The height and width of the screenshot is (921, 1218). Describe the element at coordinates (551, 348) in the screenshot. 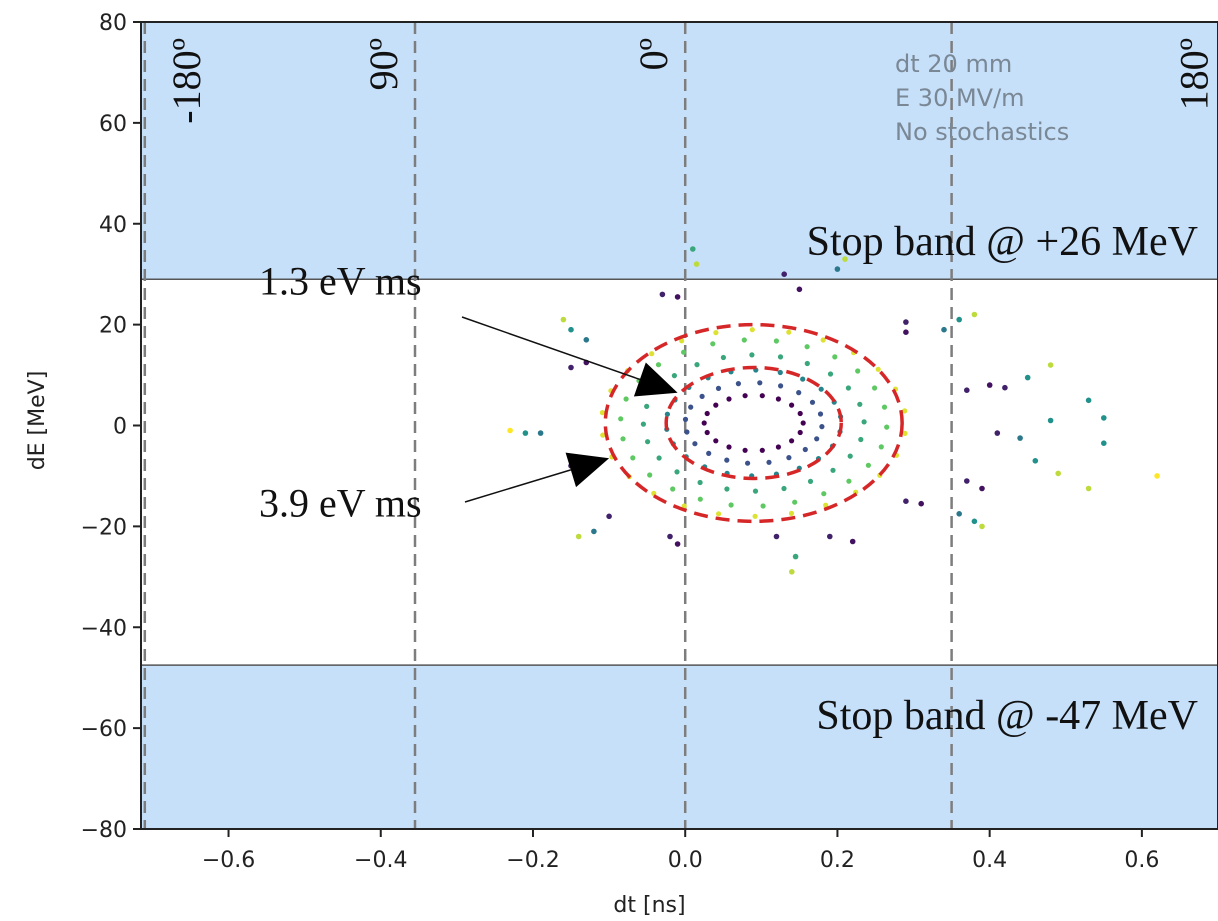

I see `annotation-arrow-line` at that location.